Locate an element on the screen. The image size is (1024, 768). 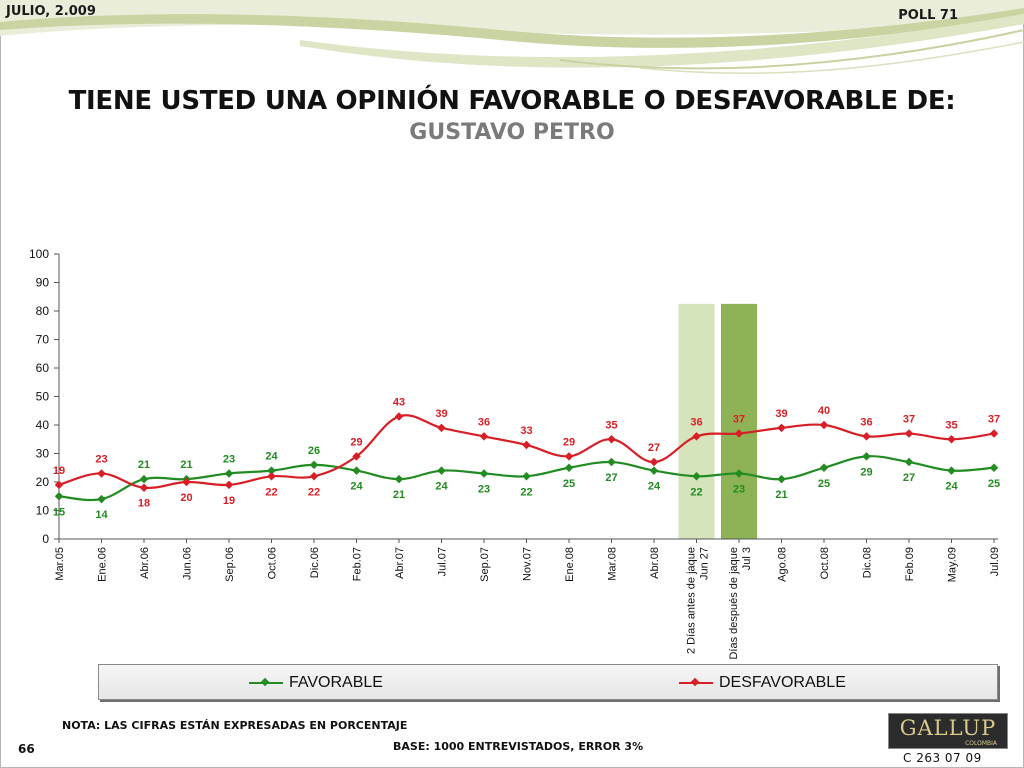
logo-subtext: COLOMBIA is located at coordinates (981, 743).